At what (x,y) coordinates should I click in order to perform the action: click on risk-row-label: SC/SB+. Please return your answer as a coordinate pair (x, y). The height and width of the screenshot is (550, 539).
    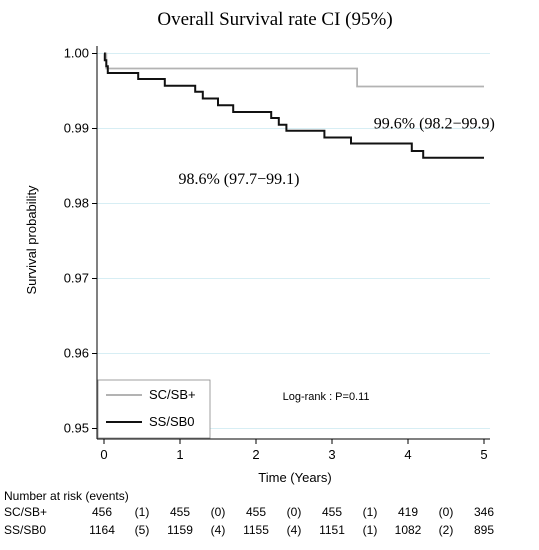
    Looking at the image, I should click on (25, 512).